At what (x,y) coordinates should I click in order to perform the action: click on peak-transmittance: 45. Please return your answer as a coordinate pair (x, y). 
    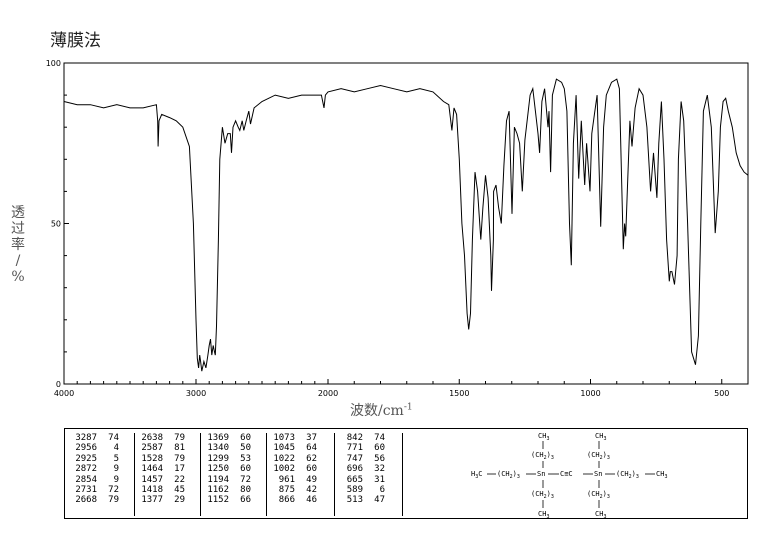
    Looking at the image, I should click on (179, 489).